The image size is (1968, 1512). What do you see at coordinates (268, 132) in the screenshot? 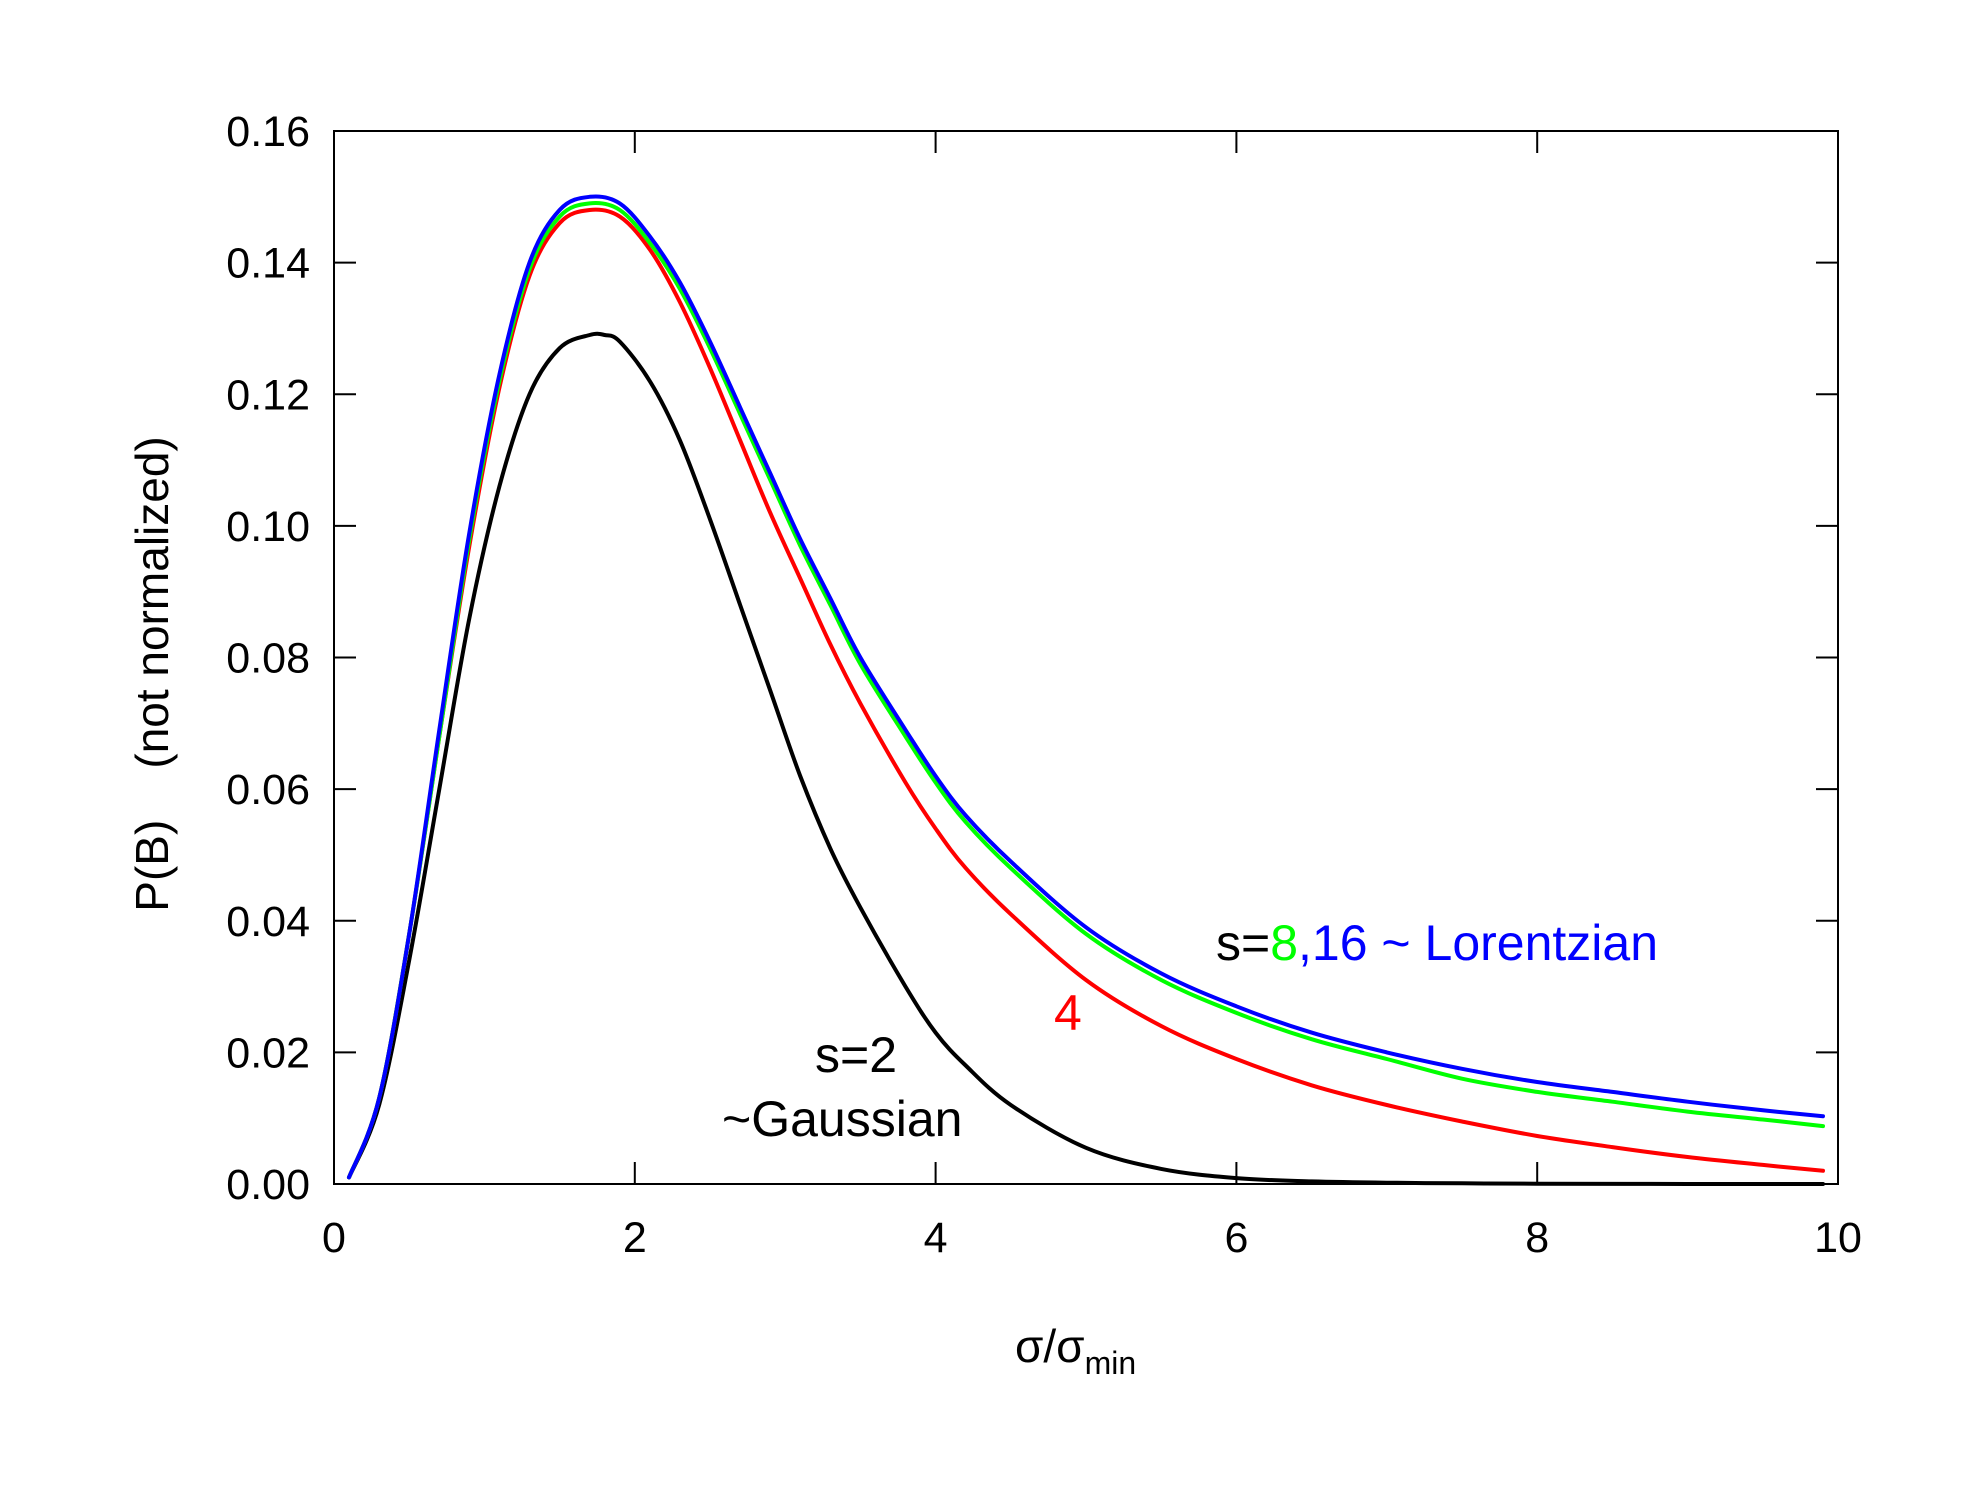
I see `y-tick-label: 0.16` at bounding box center [268, 132].